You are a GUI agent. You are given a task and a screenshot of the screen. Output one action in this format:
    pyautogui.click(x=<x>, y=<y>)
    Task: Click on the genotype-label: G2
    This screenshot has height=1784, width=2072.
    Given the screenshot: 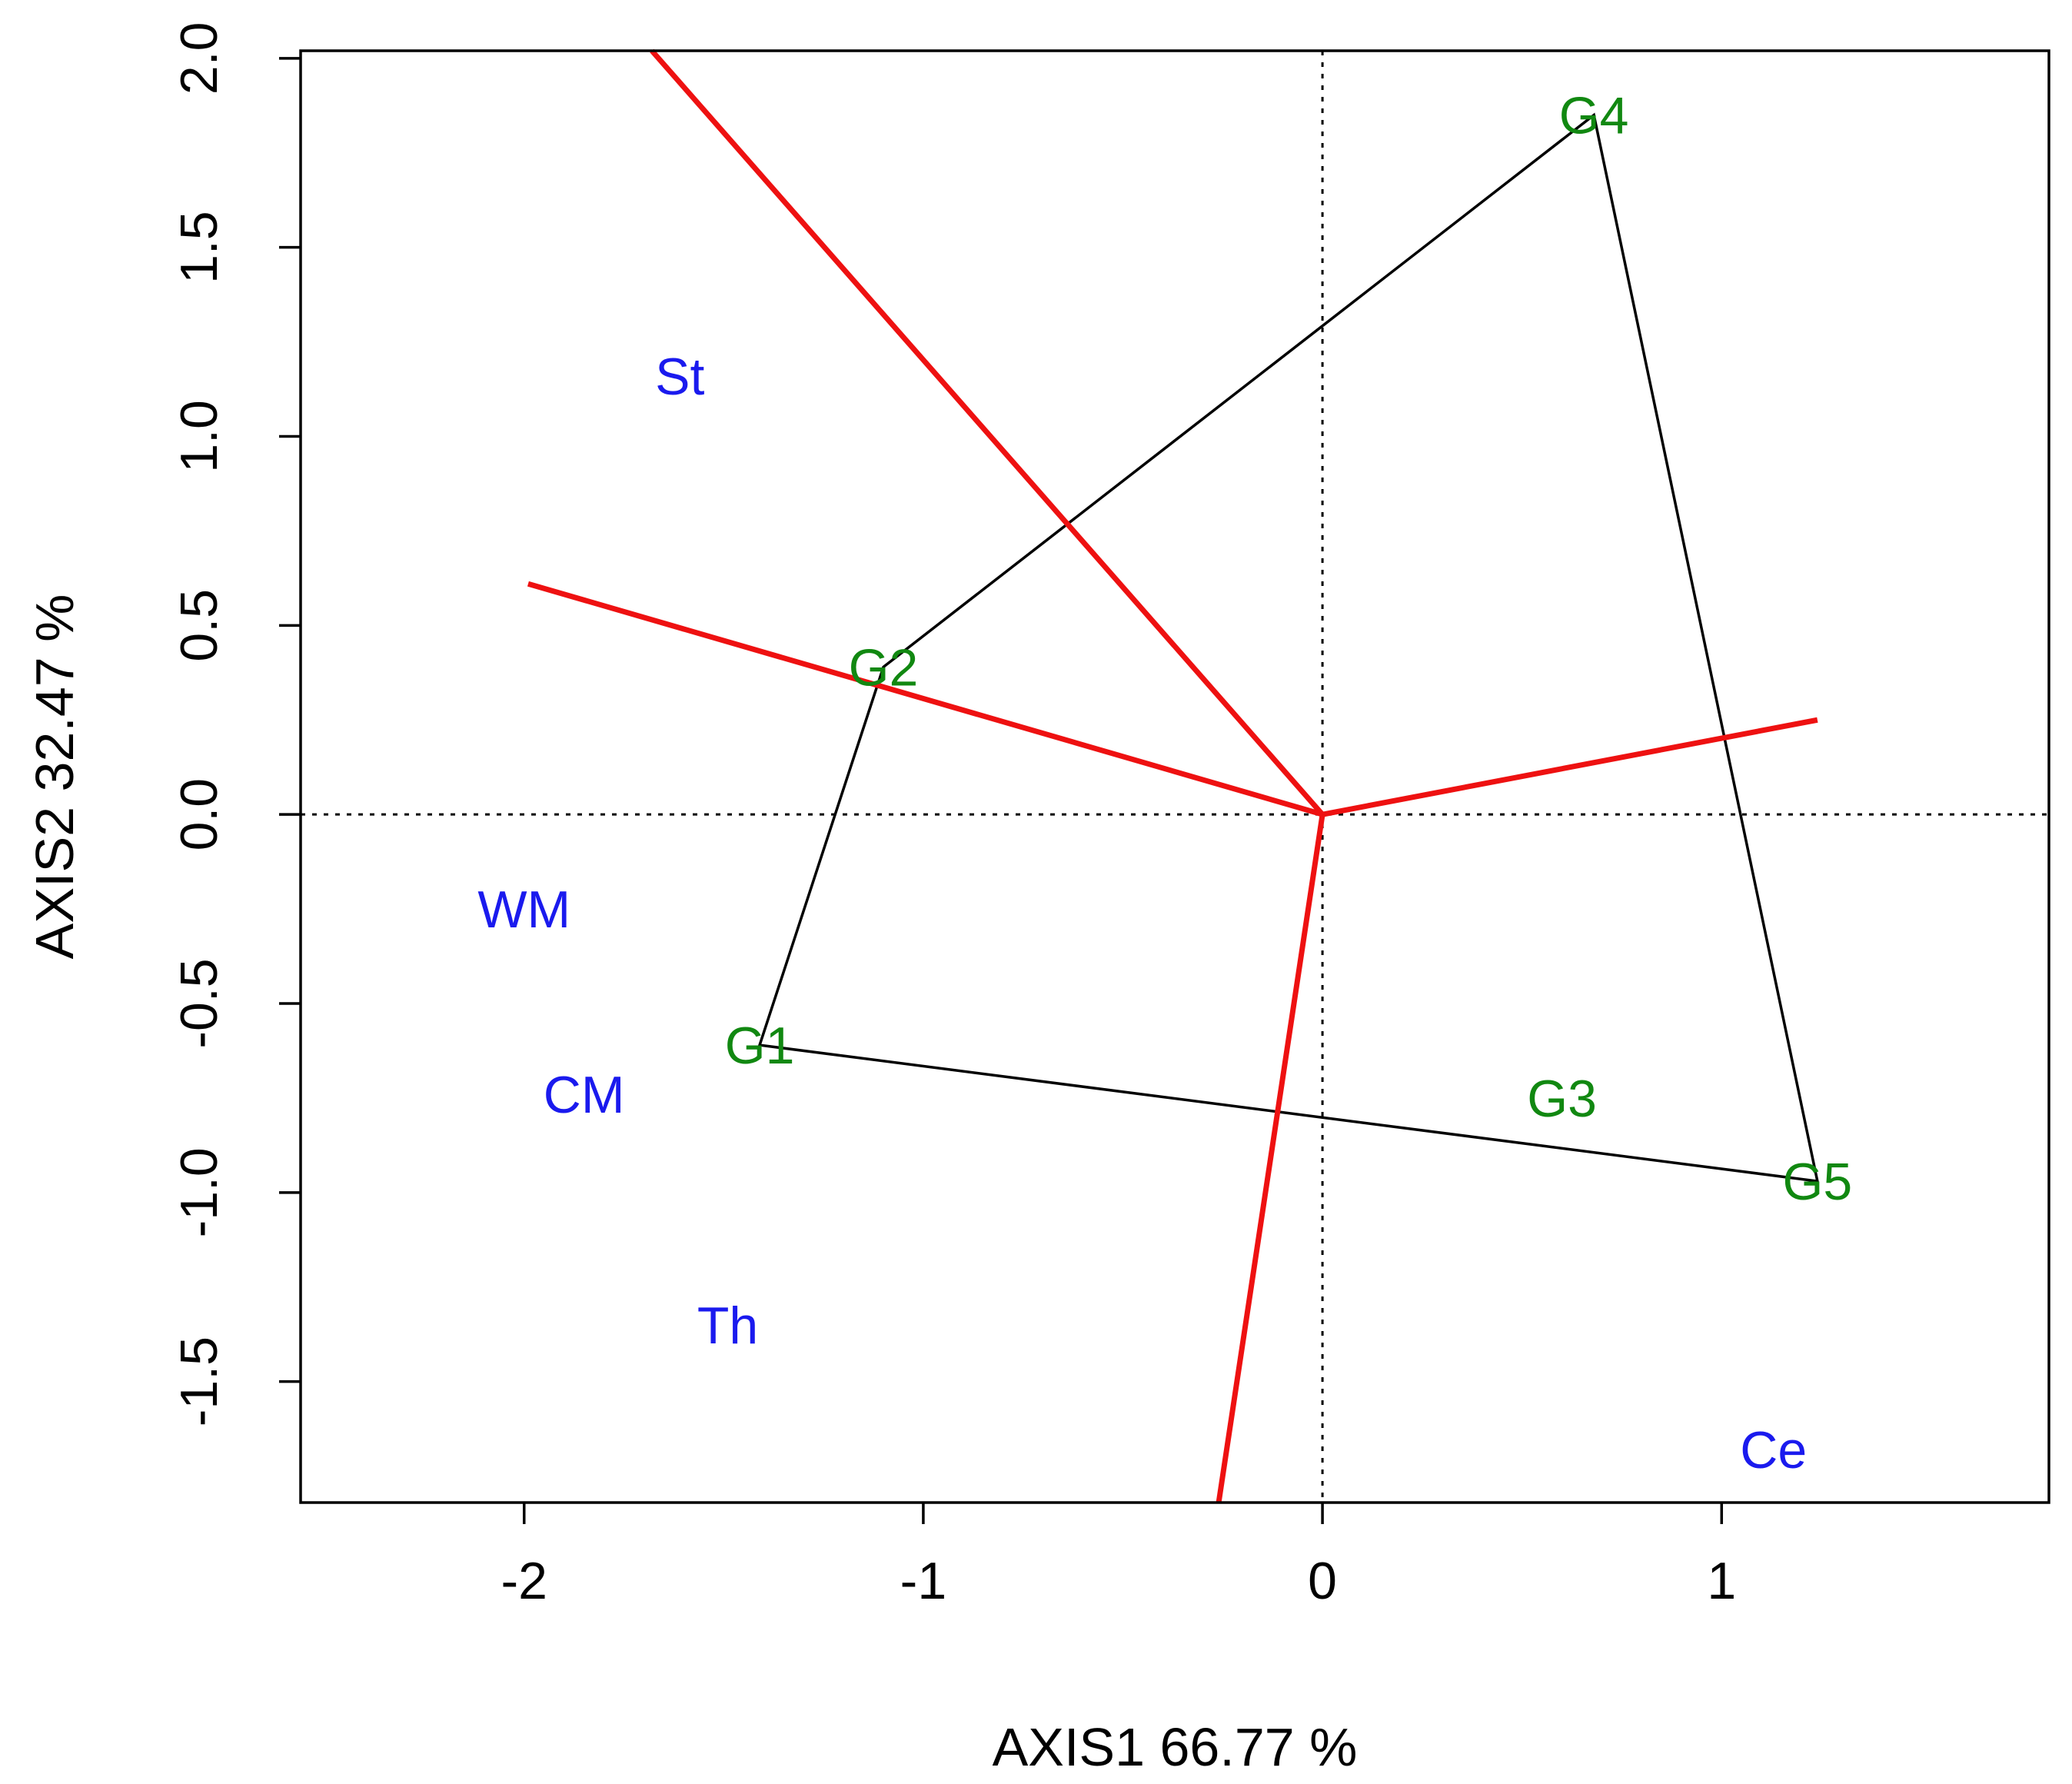 What is the action you would take?
    pyautogui.click(x=884, y=667)
    